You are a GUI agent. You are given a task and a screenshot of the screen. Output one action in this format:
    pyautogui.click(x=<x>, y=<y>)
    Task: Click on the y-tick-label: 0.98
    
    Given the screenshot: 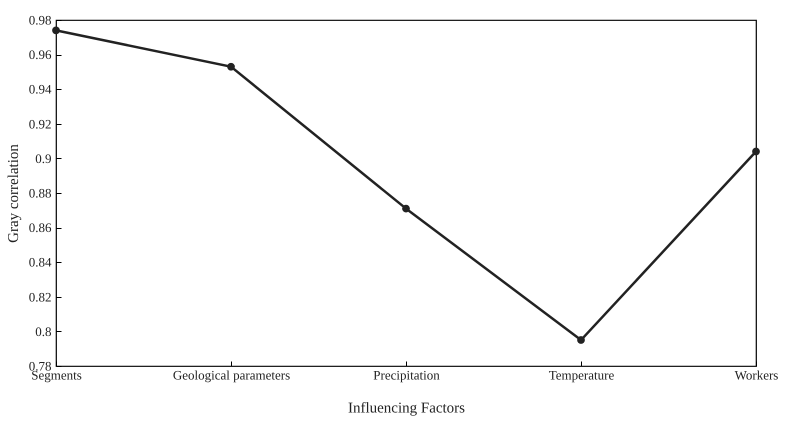 What is the action you would take?
    pyautogui.click(x=40, y=20)
    